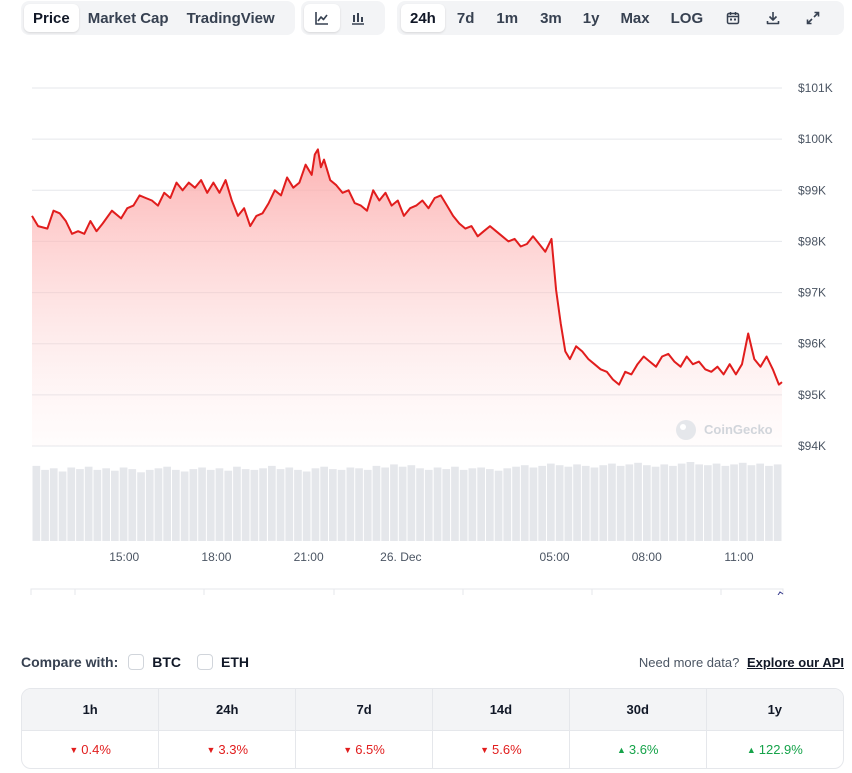 The width and height of the screenshot is (852, 773). What do you see at coordinates (812, 395) in the screenshot?
I see `y-tick-label: $95K` at bounding box center [812, 395].